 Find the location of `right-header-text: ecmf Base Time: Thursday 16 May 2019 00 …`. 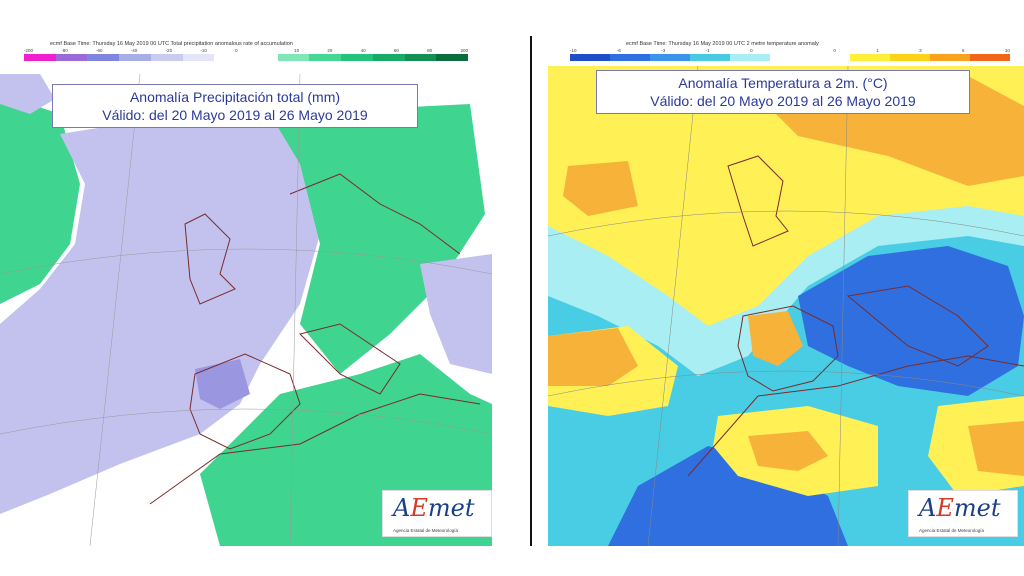

right-header-text: ecmf Base Time: Thursday 16 May 2019 00 … is located at coordinates (722, 44).